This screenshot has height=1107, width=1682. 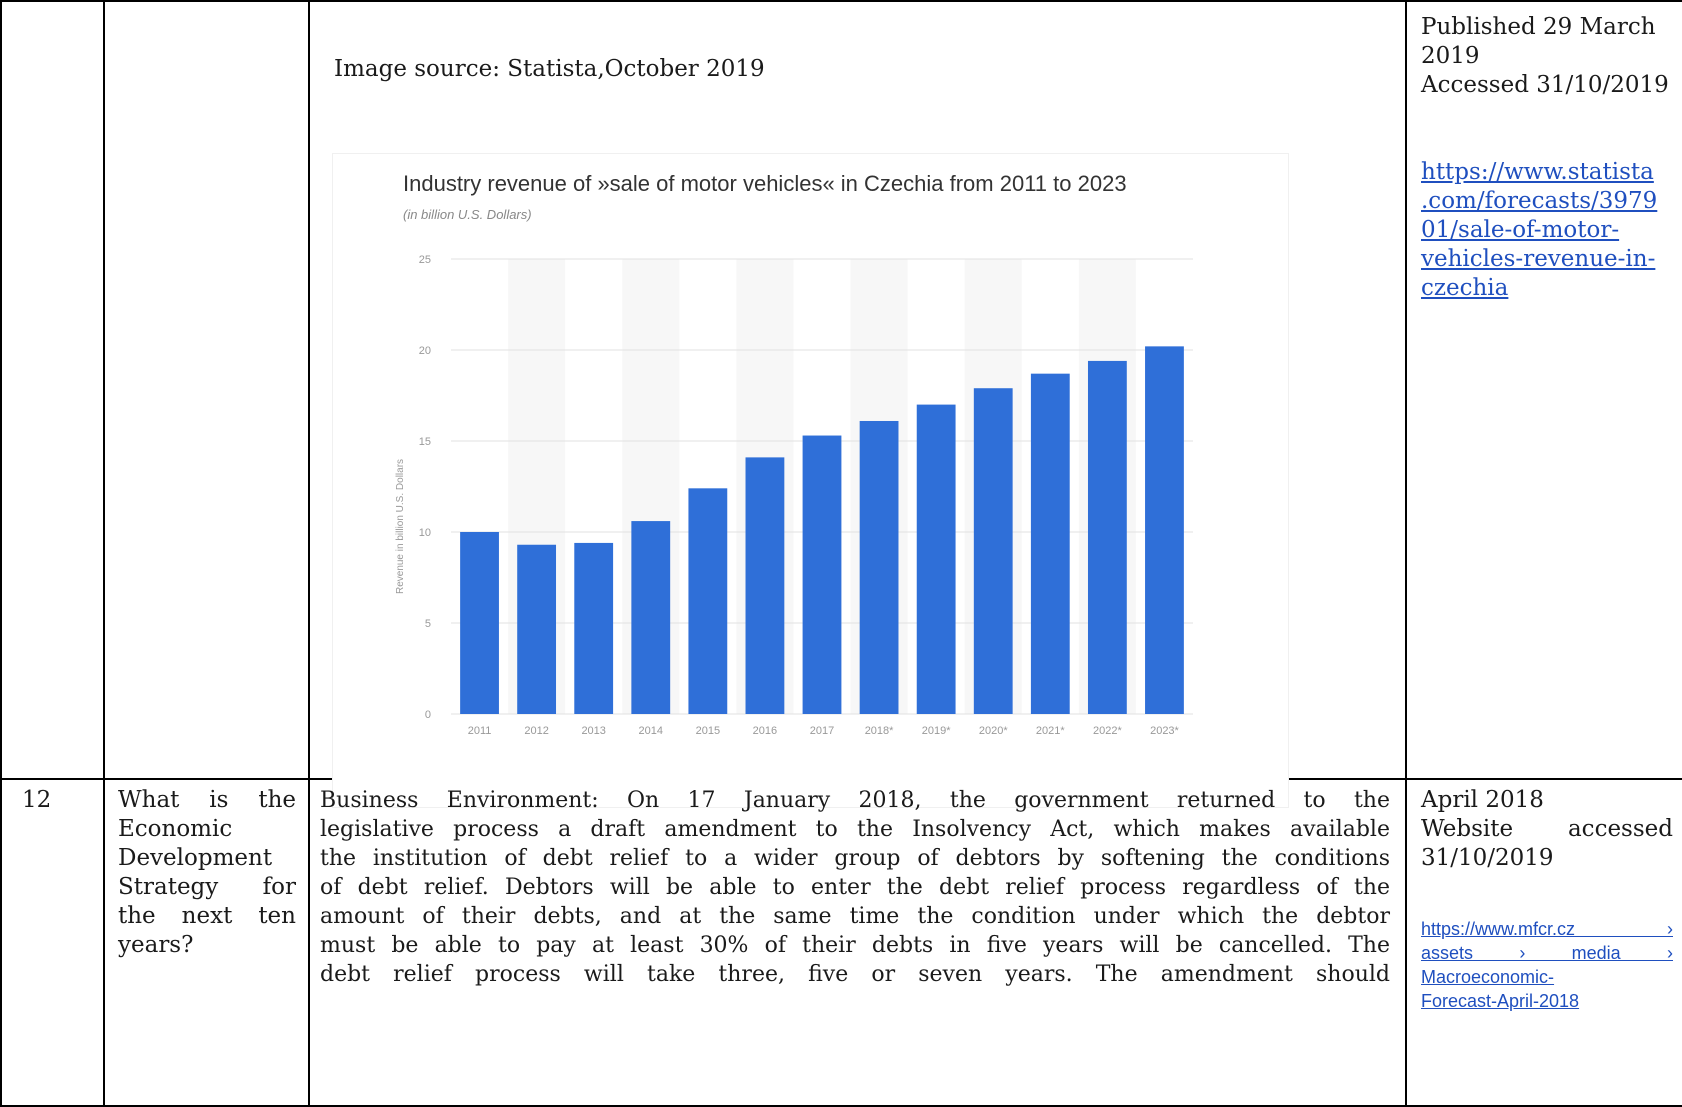 What do you see at coordinates (1465, 288) in the screenshot?
I see `link-line: czechia` at bounding box center [1465, 288].